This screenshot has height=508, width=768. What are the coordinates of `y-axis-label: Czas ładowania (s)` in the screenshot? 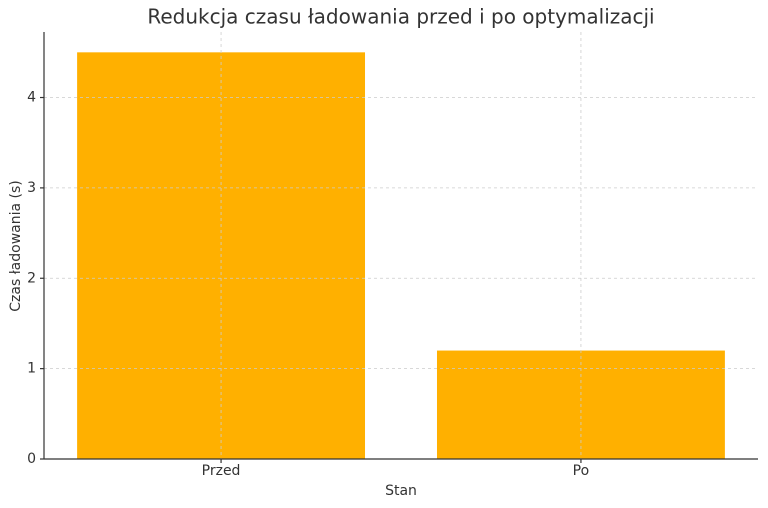 It's located at (16, 246).